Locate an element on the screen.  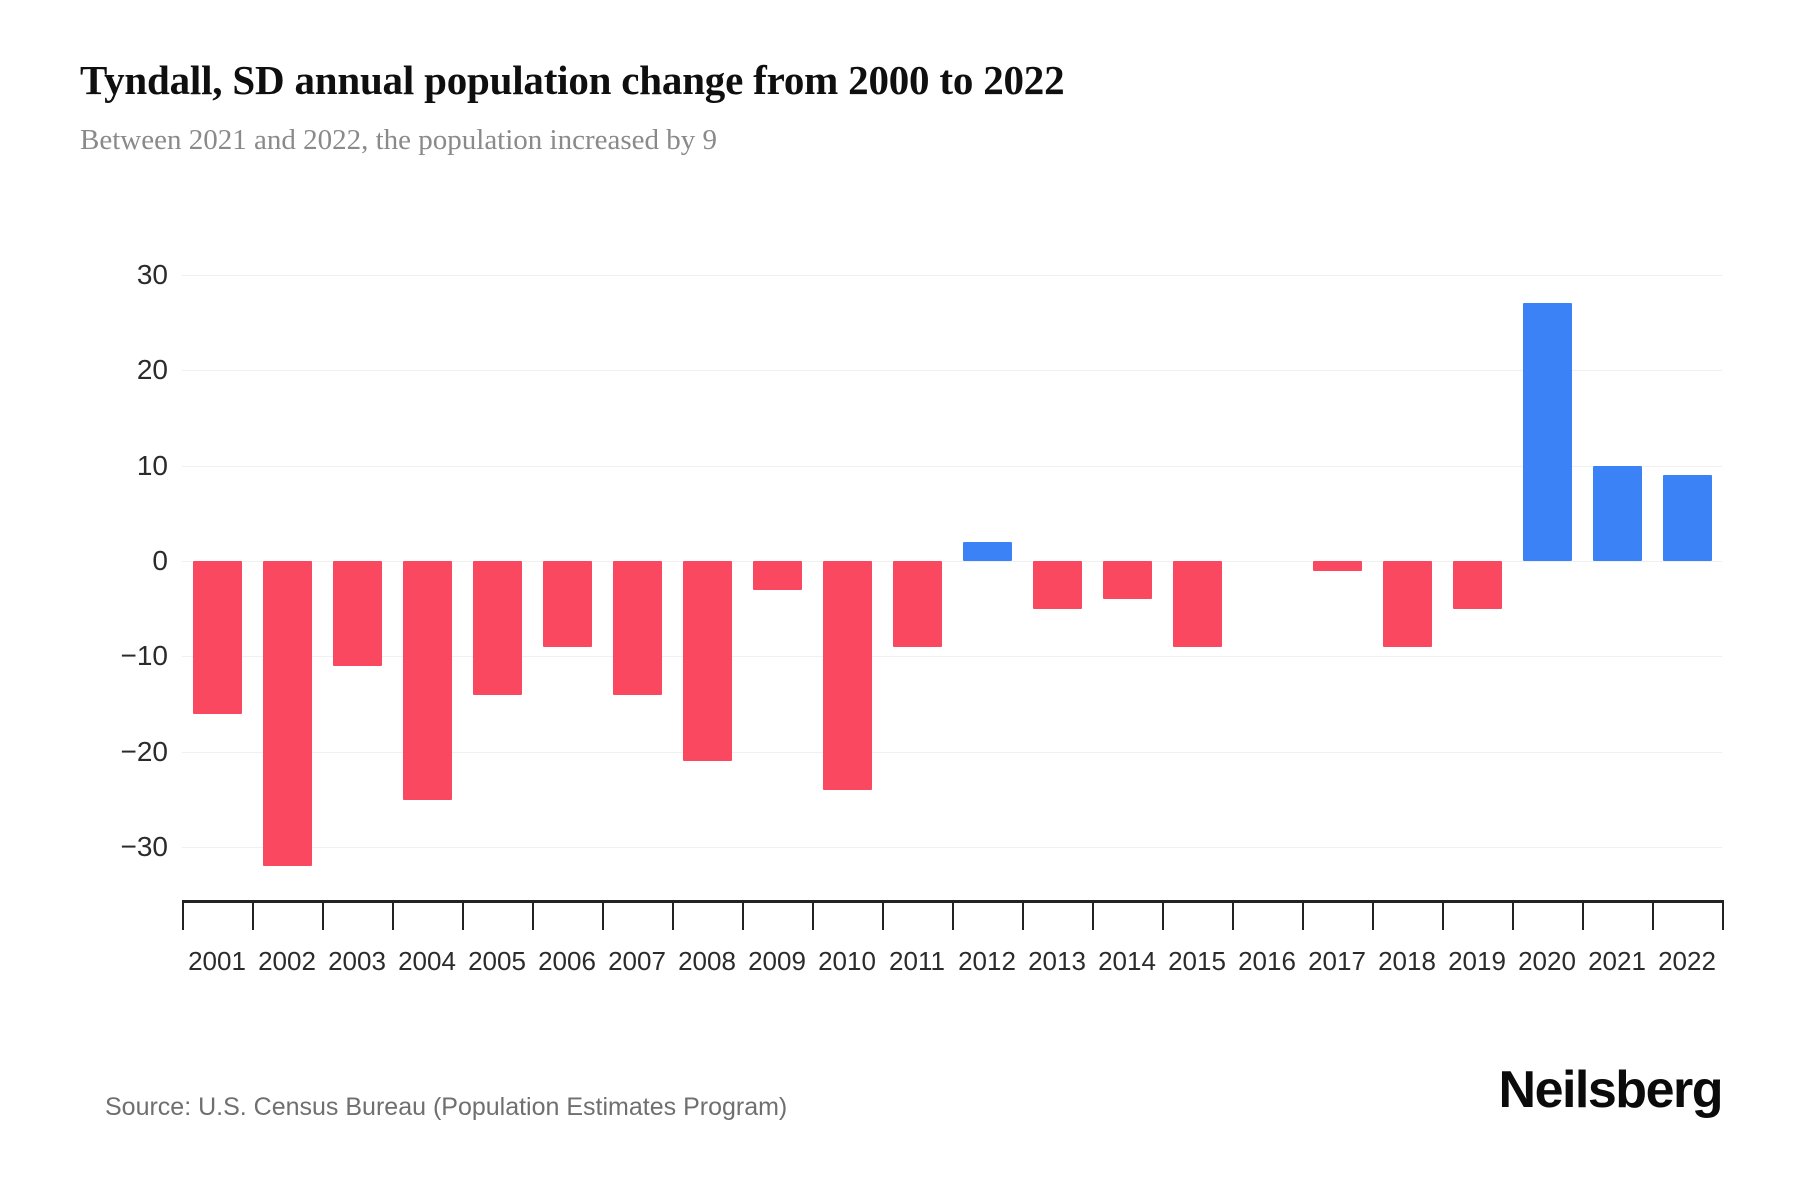
brand-logo: Neilsberg is located at coordinates (1611, 1090).